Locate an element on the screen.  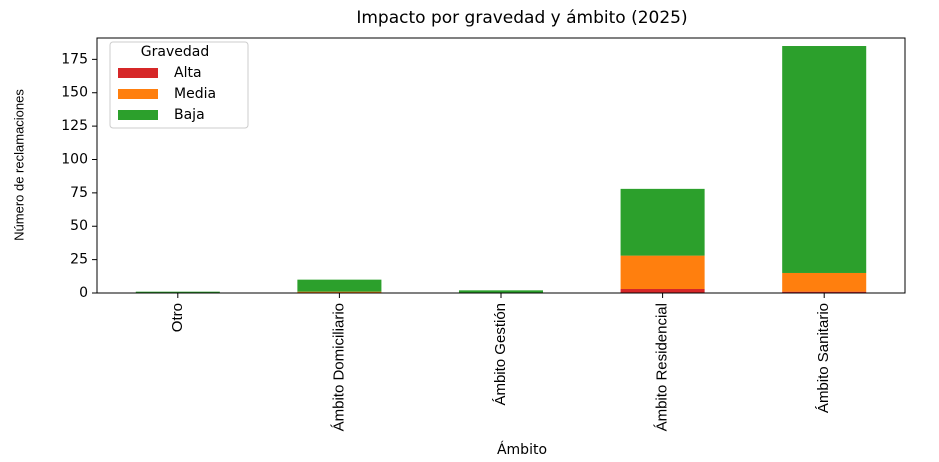
y-tick-label: 50 is located at coordinates (79, 226).